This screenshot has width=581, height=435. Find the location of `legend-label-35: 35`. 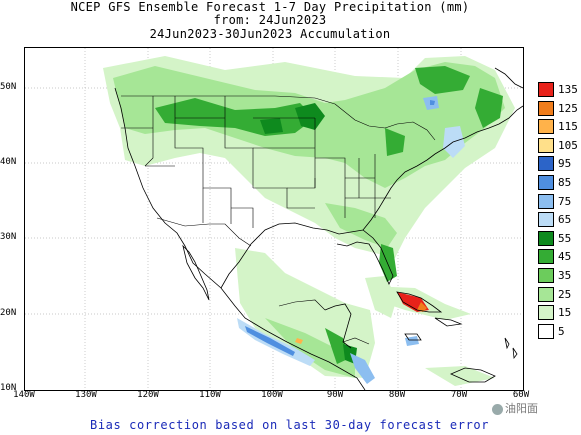

legend-label-35: 35 is located at coordinates (565, 275).